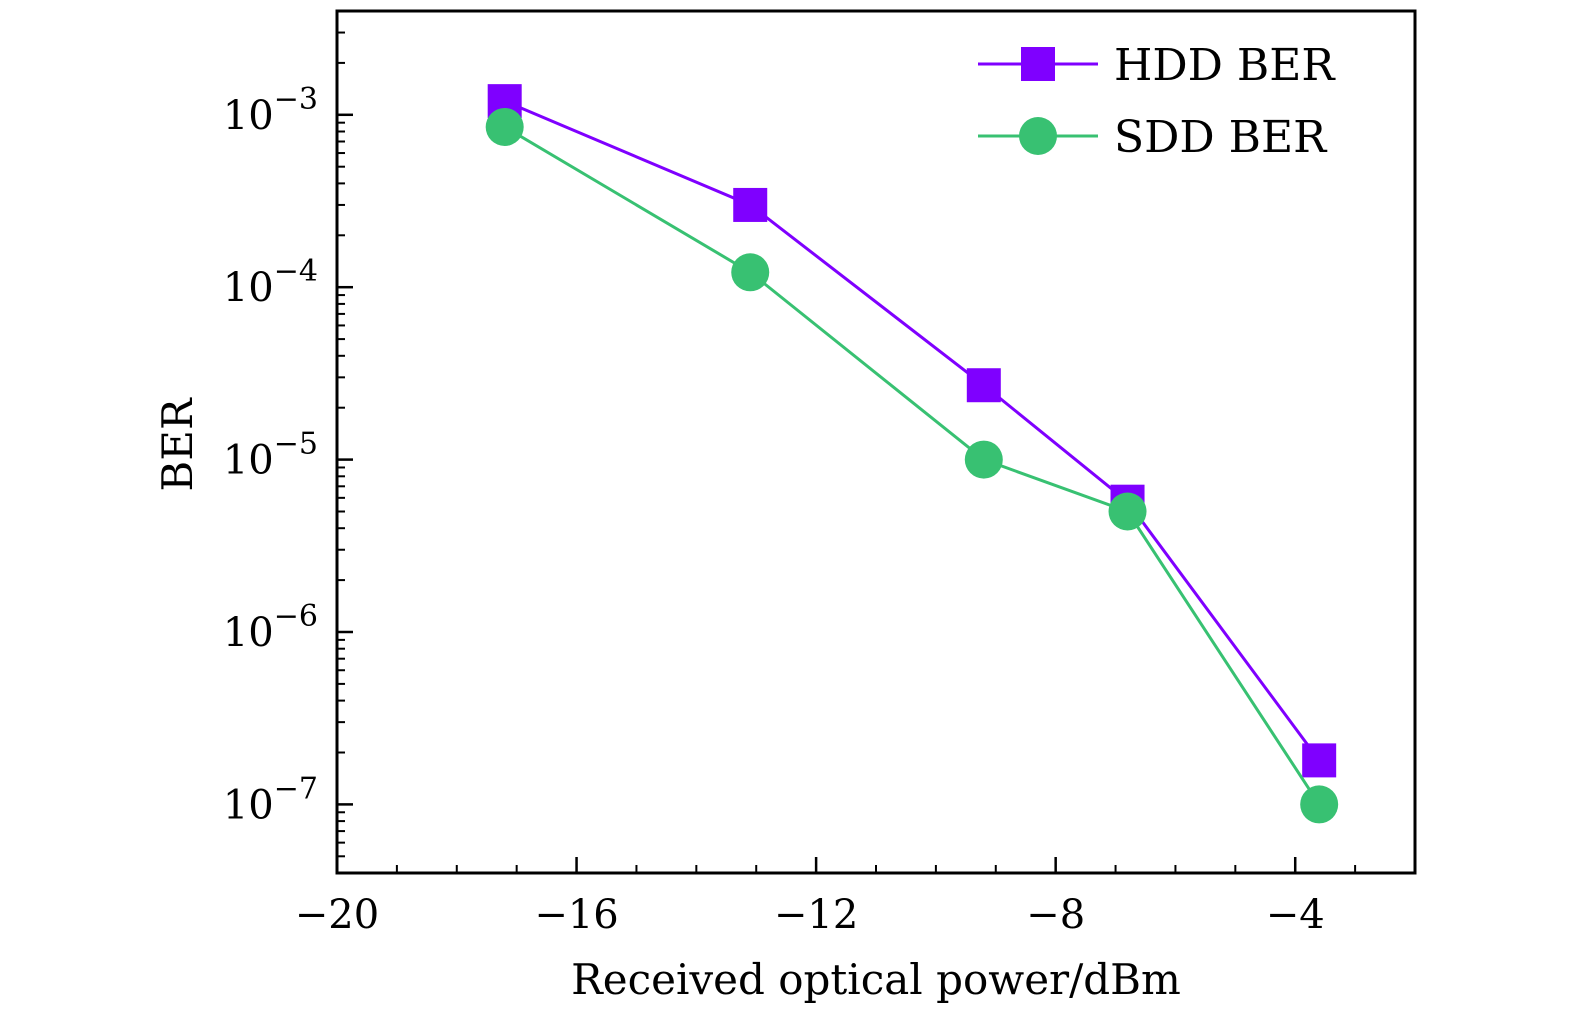 The image size is (1575, 1020). Describe the element at coordinates (270, 455) in the screenshot. I see `y-tick-label: 10⁻⁵` at that location.